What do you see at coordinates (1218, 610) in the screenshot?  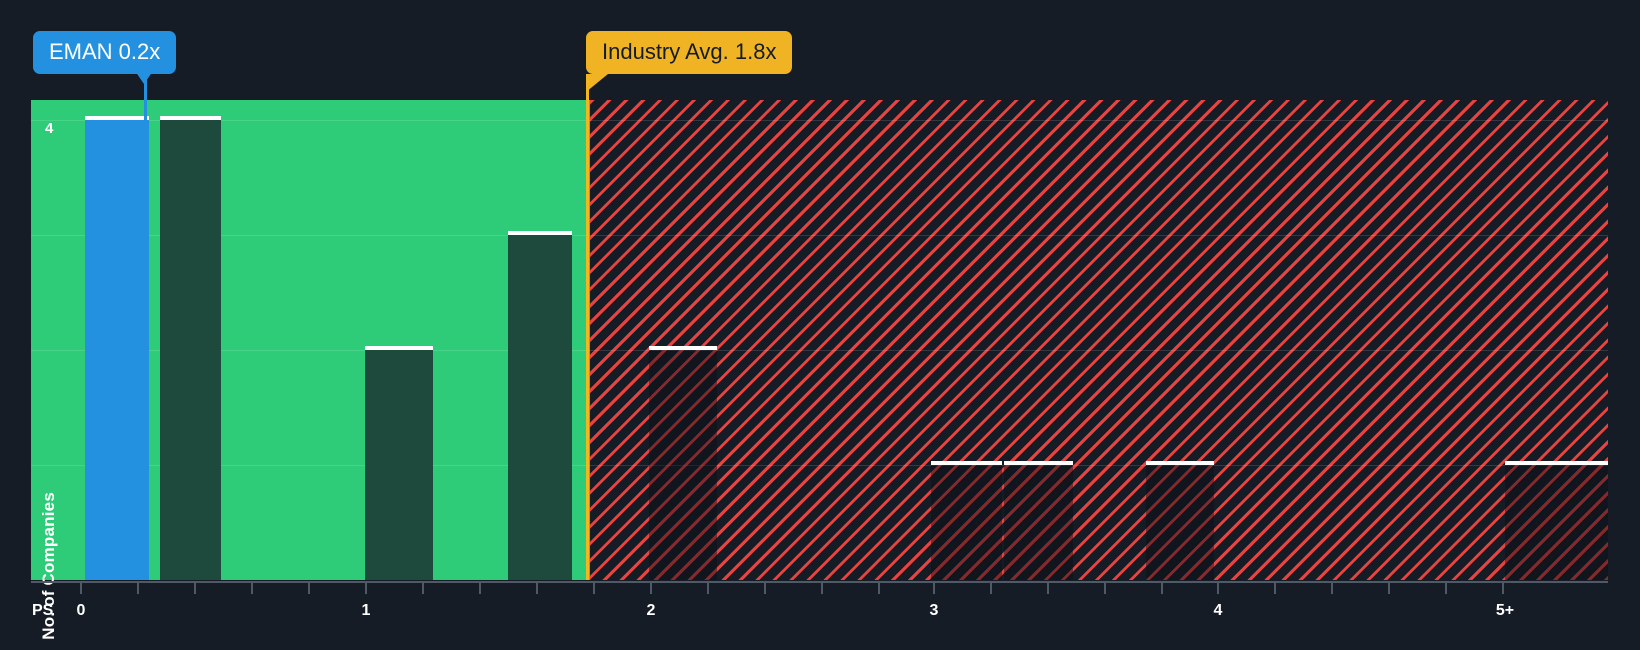 I see `x-tick-label-4: 4` at bounding box center [1218, 610].